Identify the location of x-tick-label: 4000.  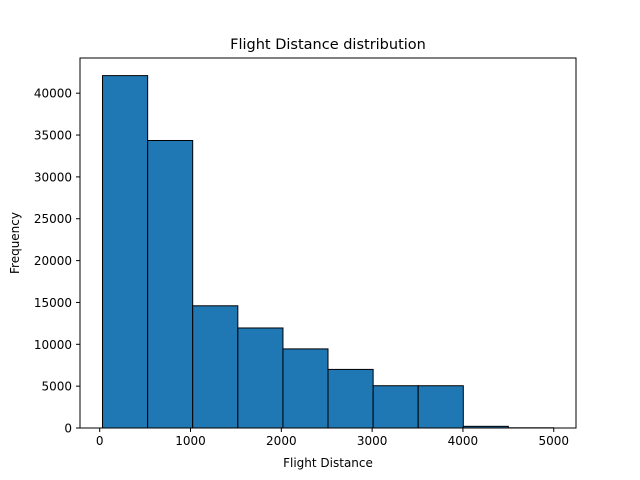
(463, 441).